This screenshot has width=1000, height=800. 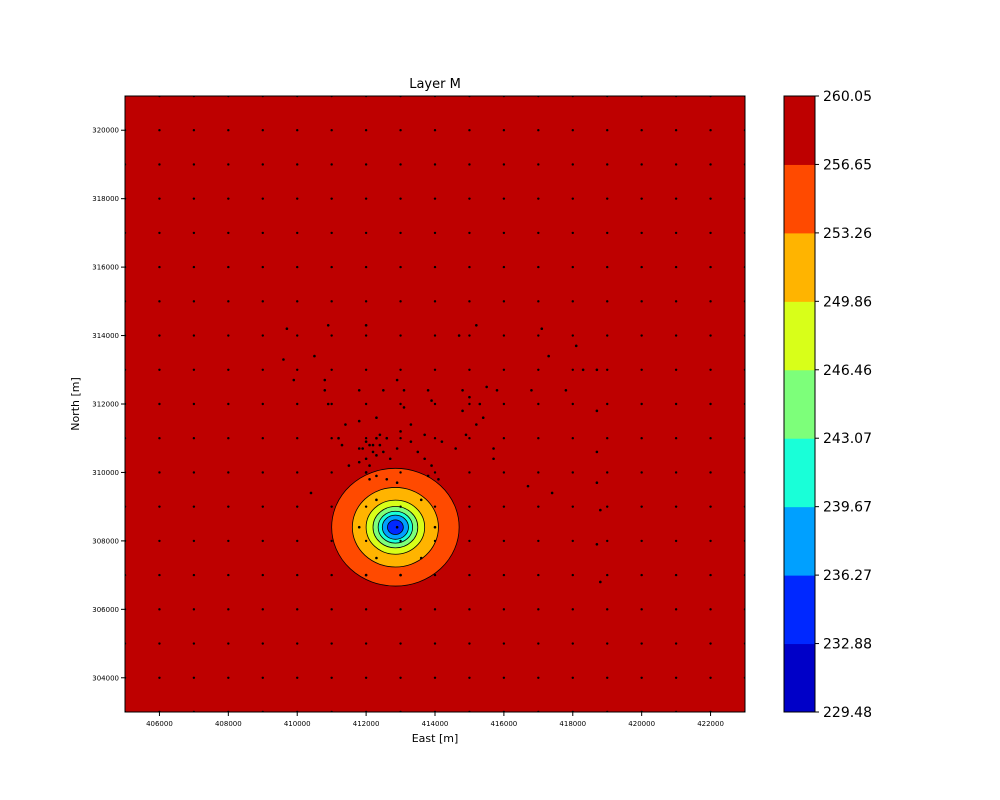 What do you see at coordinates (847, 234) in the screenshot?
I see `colorbar-label: 253.26` at bounding box center [847, 234].